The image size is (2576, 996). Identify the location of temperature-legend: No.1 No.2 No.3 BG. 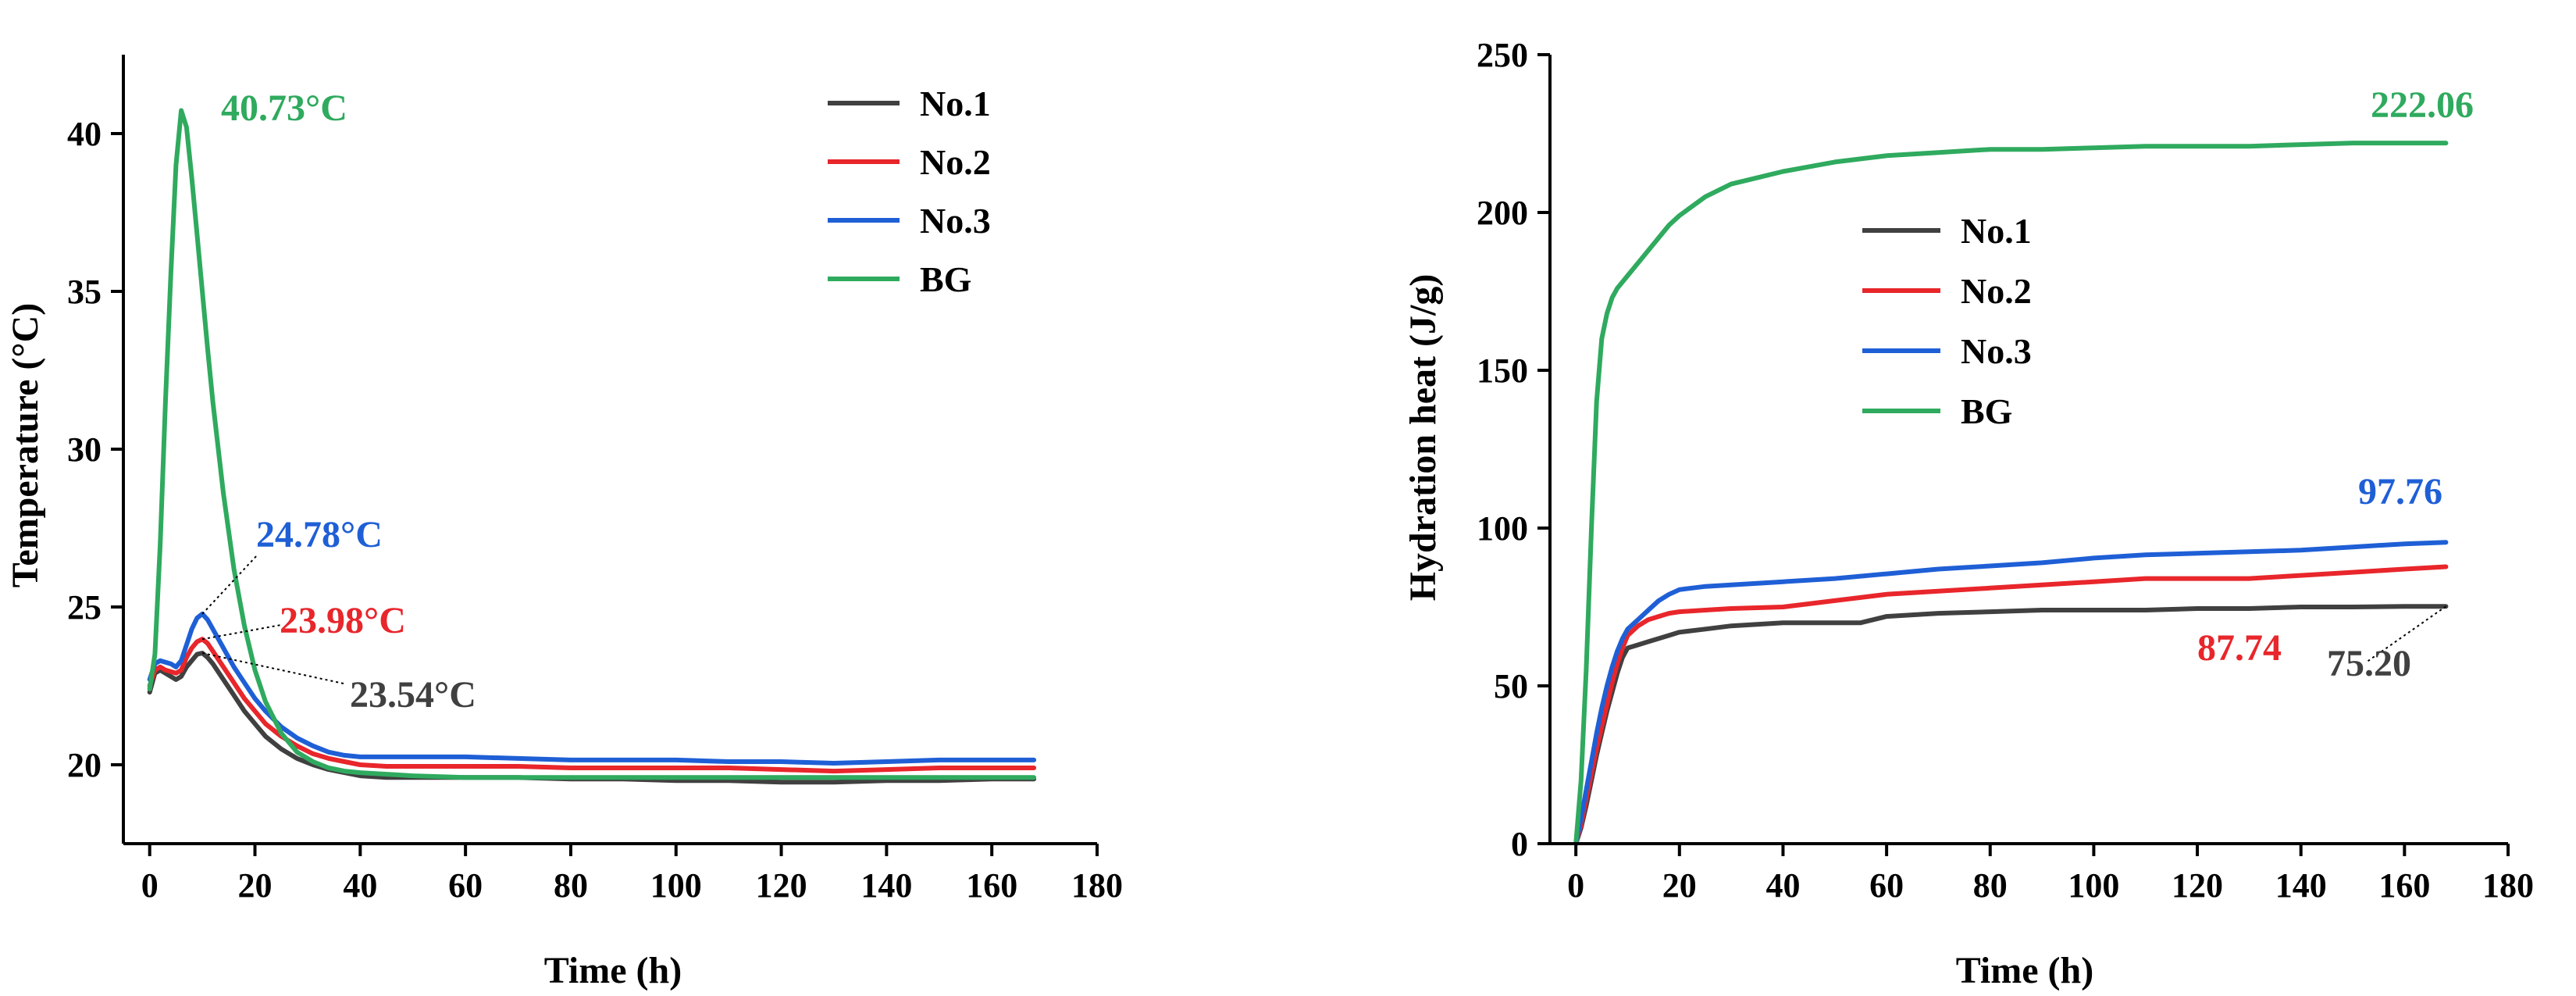
(909, 191).